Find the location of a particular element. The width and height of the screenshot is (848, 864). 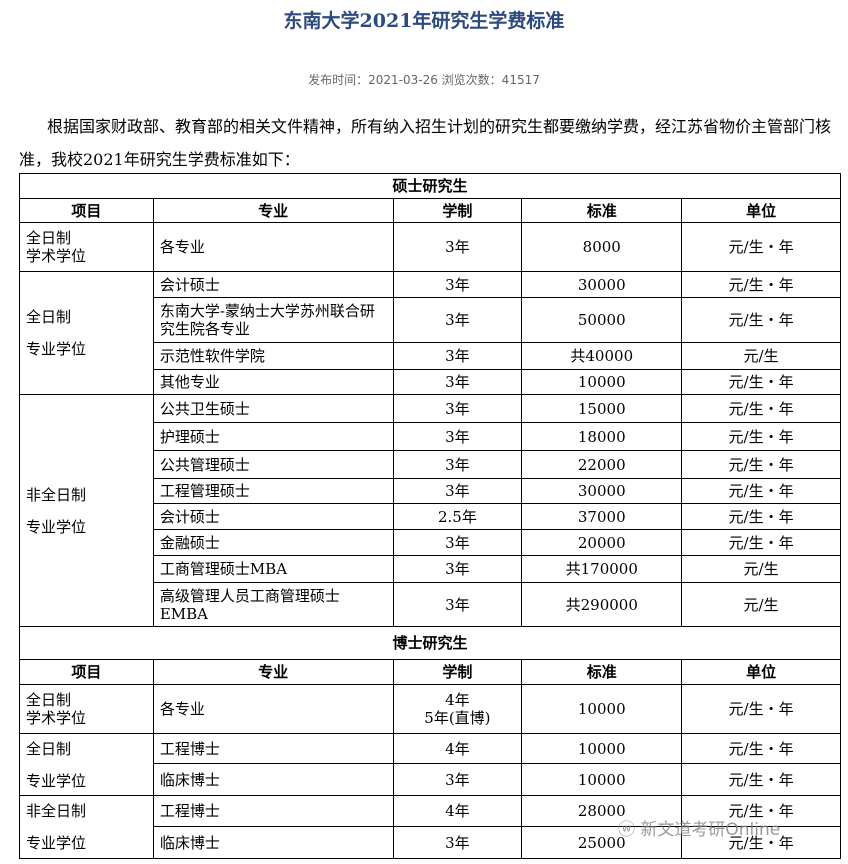

section-row: 硕士研究生 is located at coordinates (430, 186).